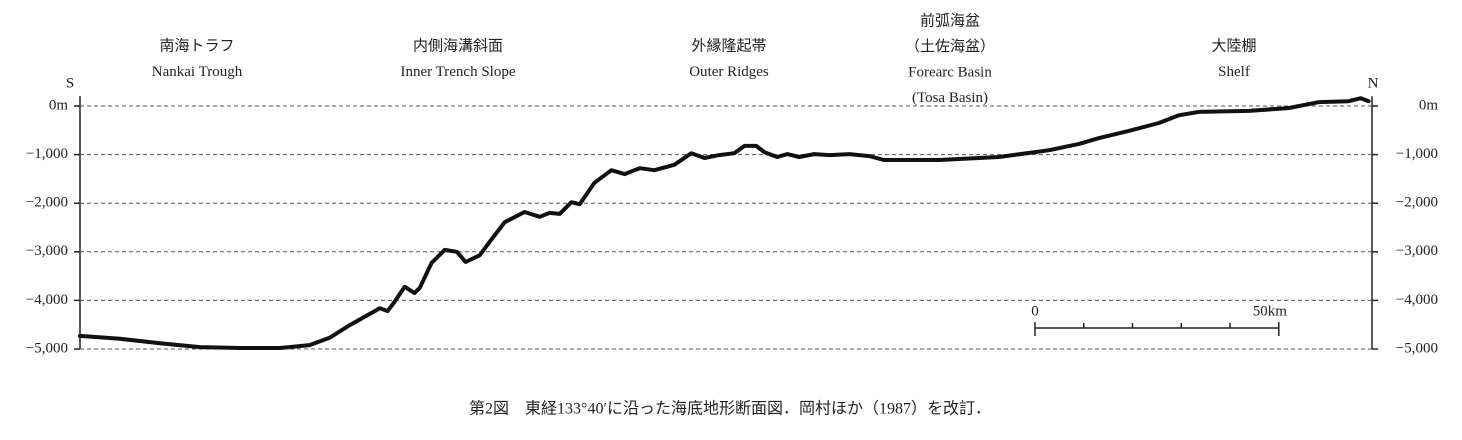  What do you see at coordinates (1270, 311) in the screenshot?
I see `scale-bar-label: 50km` at bounding box center [1270, 311].